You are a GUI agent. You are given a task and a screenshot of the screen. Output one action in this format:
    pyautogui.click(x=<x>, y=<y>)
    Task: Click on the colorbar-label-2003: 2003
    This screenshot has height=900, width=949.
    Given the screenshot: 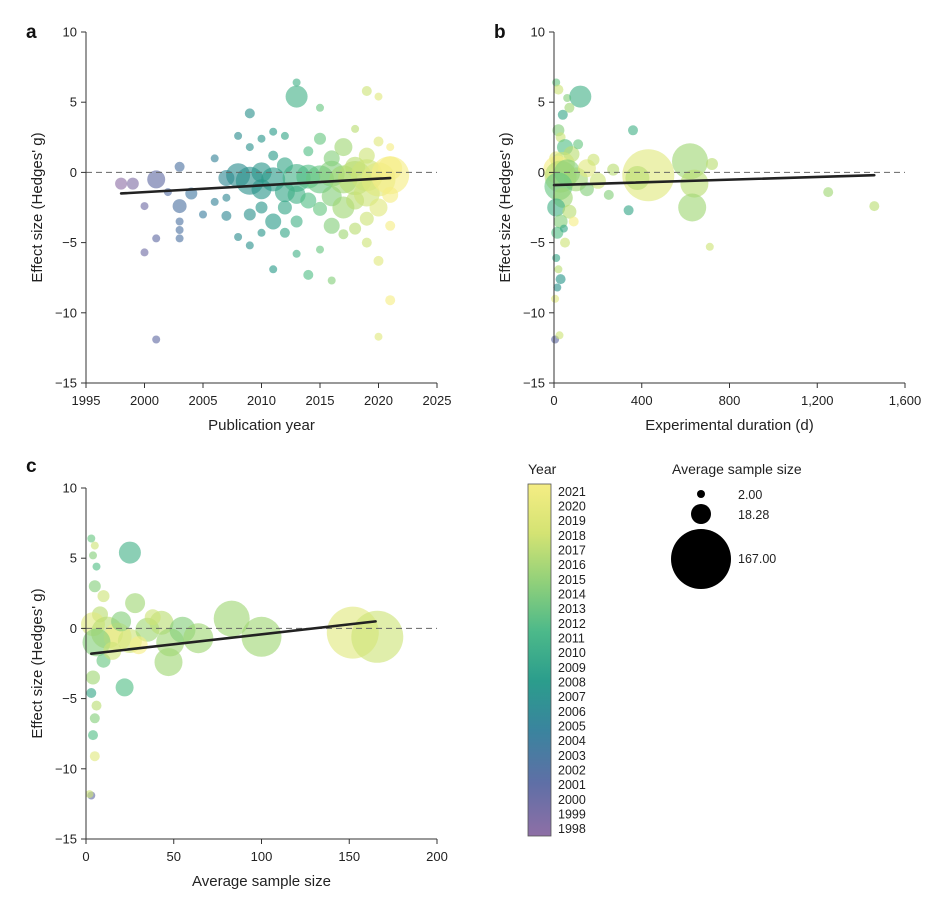 What is the action you would take?
    pyautogui.click(x=572, y=756)
    